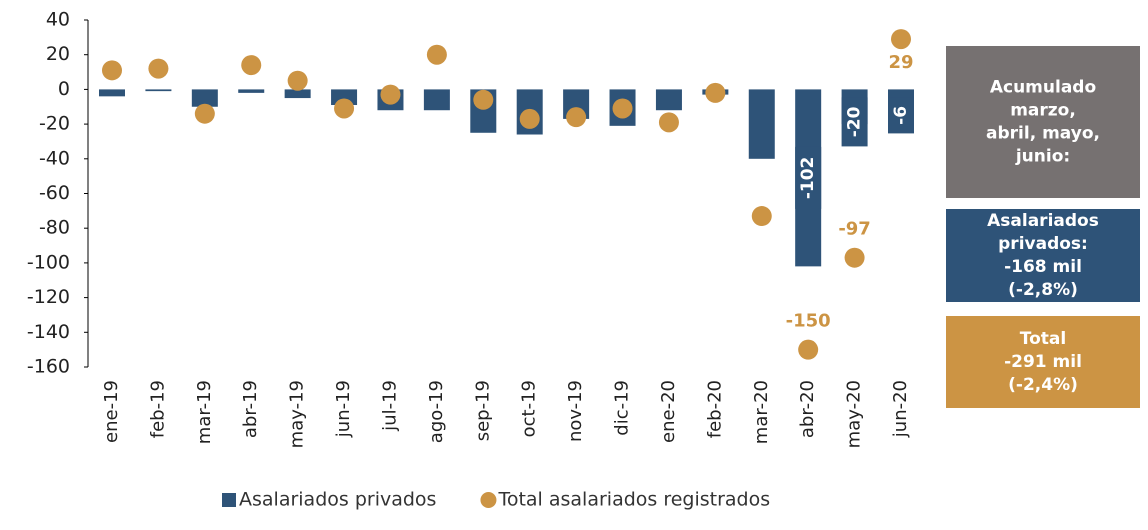 The height and width of the screenshot is (530, 1148). Describe the element at coordinates (157, 409) in the screenshot. I see `x-tick-label: feb-19` at that location.